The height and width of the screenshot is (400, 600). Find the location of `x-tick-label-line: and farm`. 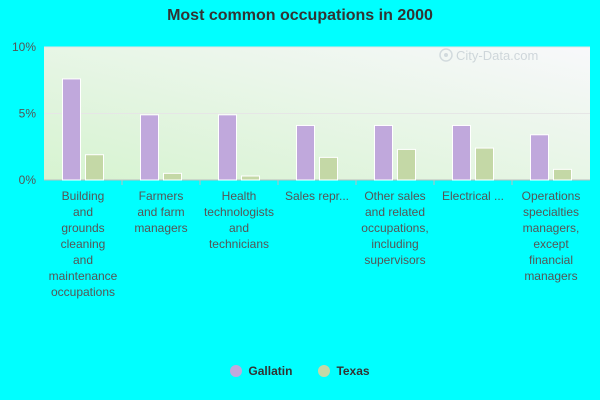

x-tick-label-line: and farm is located at coordinates (160, 212).